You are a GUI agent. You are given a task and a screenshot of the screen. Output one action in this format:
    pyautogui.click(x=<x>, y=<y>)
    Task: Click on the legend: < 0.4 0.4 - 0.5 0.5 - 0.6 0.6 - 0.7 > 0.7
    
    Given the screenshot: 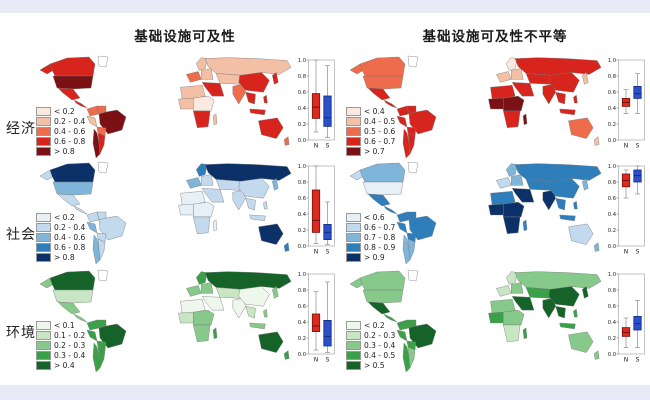 What is the action you would take?
    pyautogui.click(x=370, y=131)
    